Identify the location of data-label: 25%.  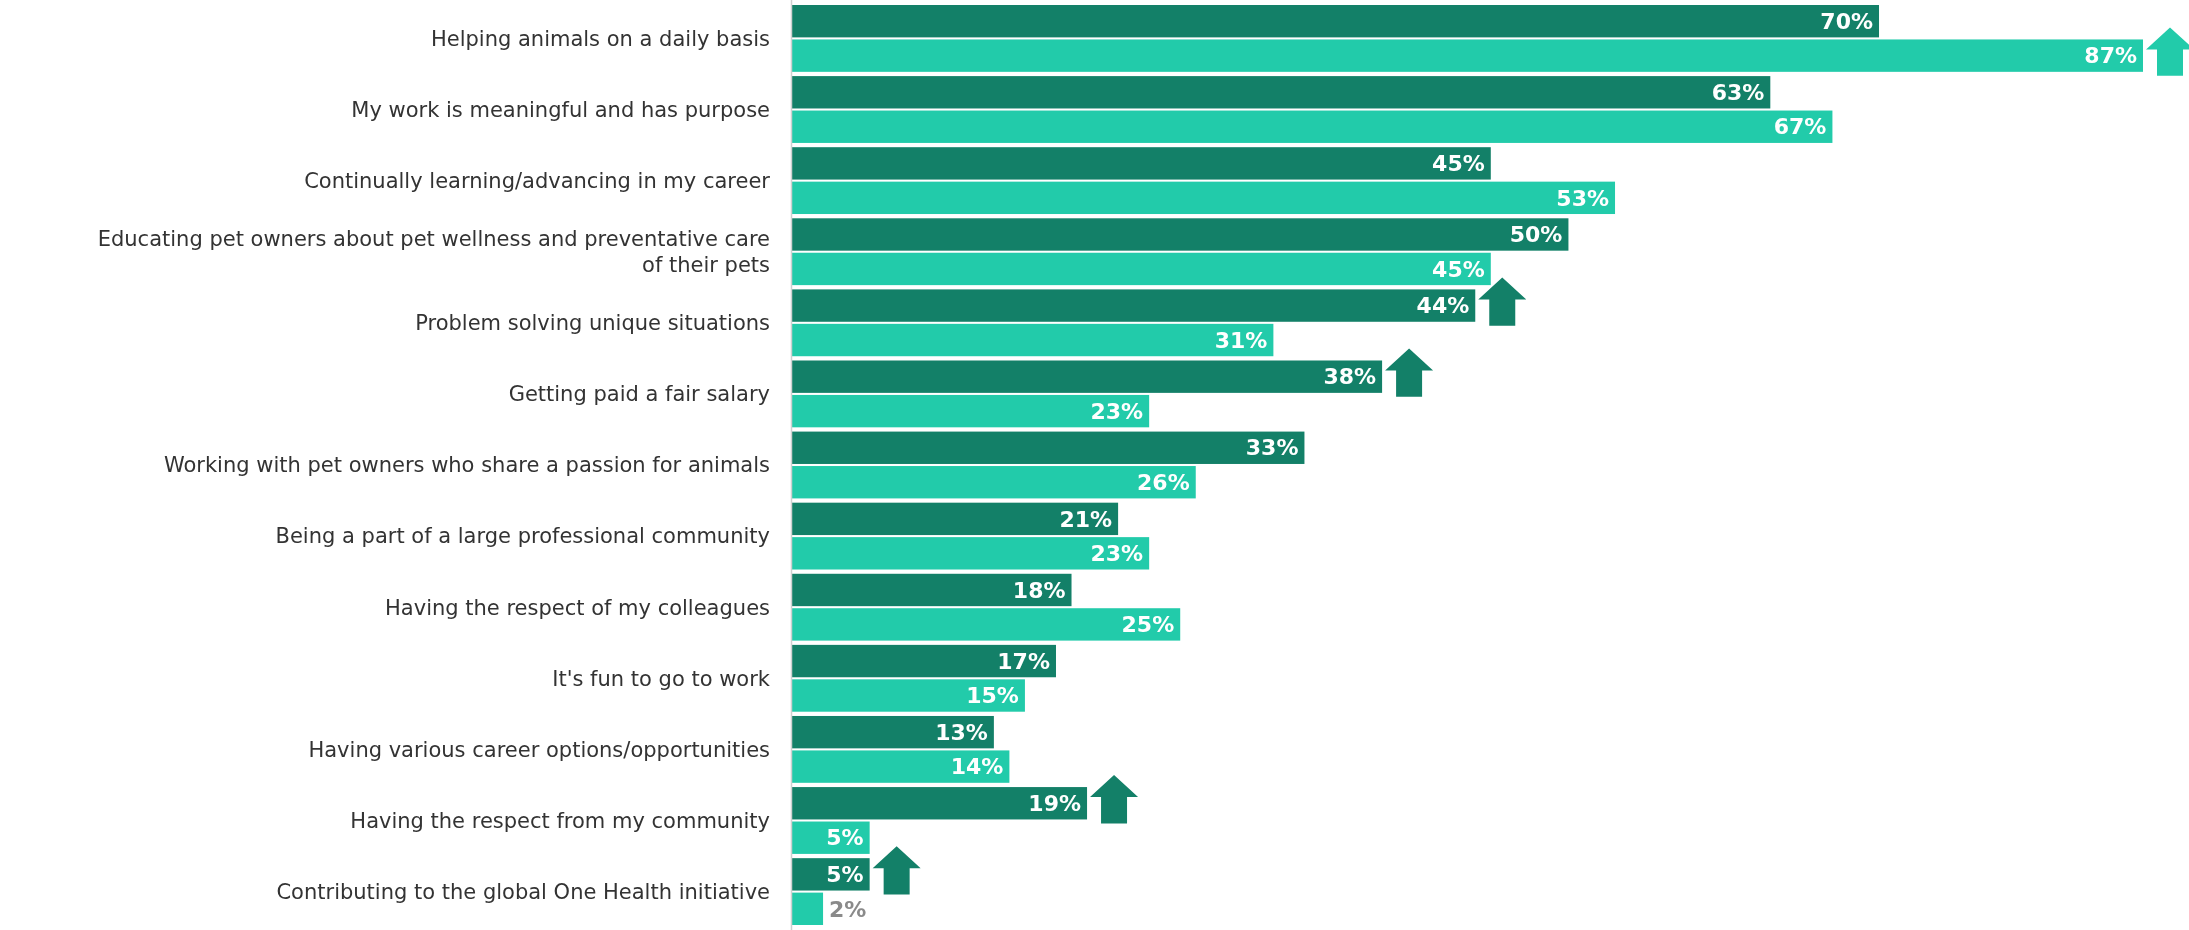
(1148, 625).